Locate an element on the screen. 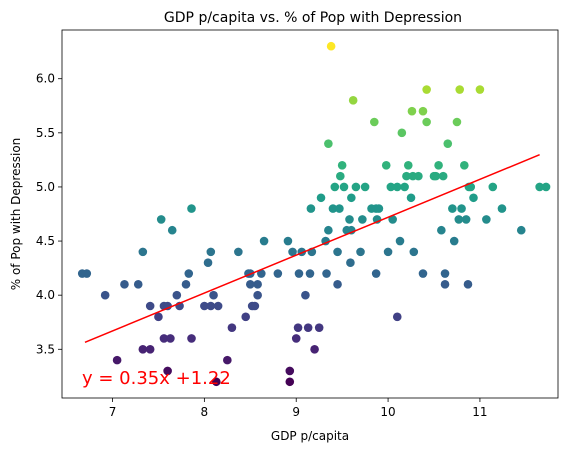 The width and height of the screenshot is (567, 453). y-tick-label: 5.0 is located at coordinates (45, 187).